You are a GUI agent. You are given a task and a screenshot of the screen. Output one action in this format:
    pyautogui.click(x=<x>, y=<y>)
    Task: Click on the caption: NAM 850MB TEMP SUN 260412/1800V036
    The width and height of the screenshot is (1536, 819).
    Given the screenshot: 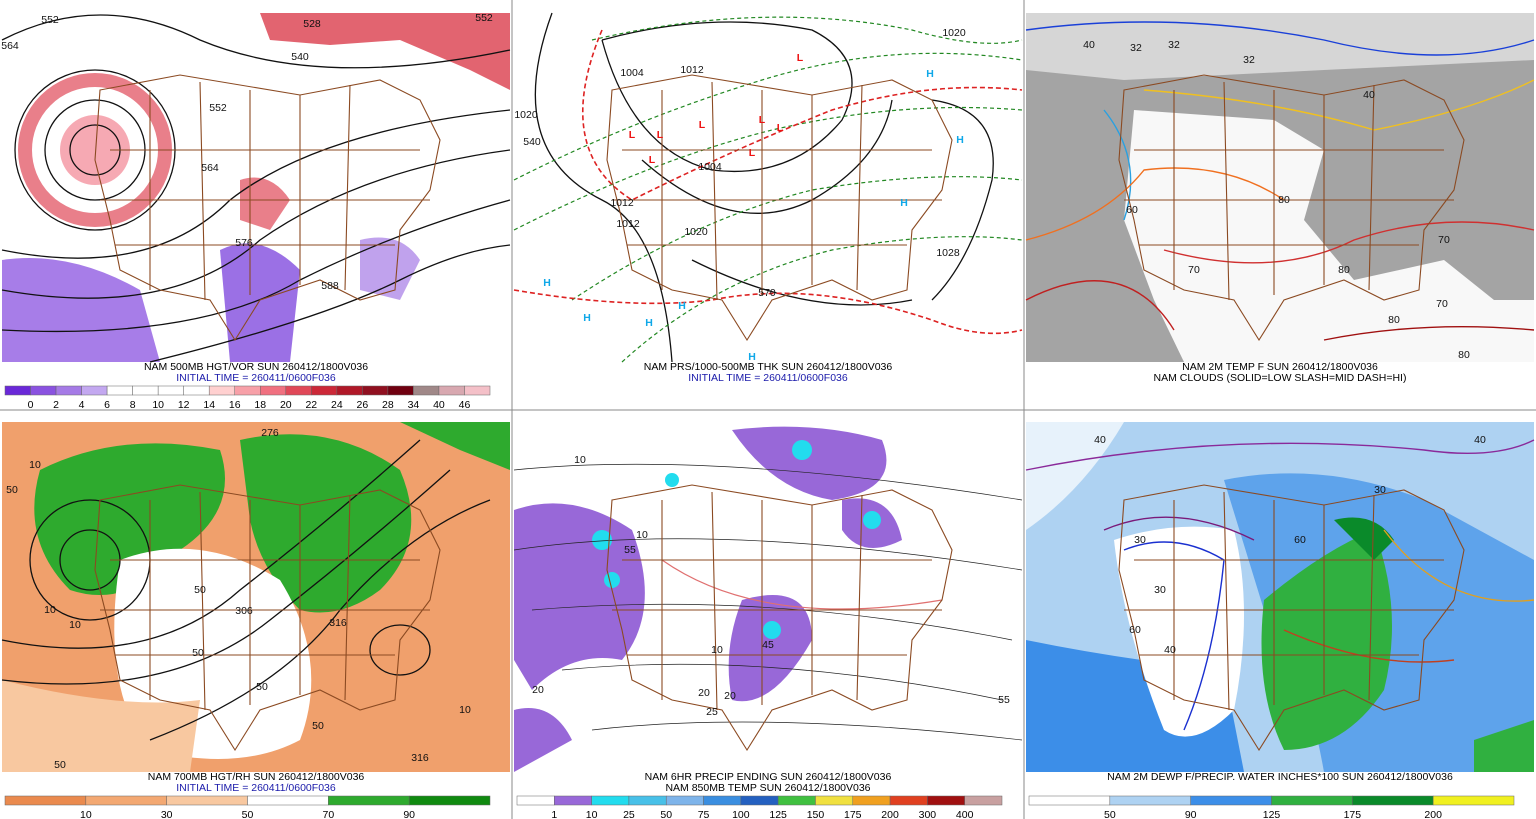 What is the action you would take?
    pyautogui.click(x=767, y=788)
    